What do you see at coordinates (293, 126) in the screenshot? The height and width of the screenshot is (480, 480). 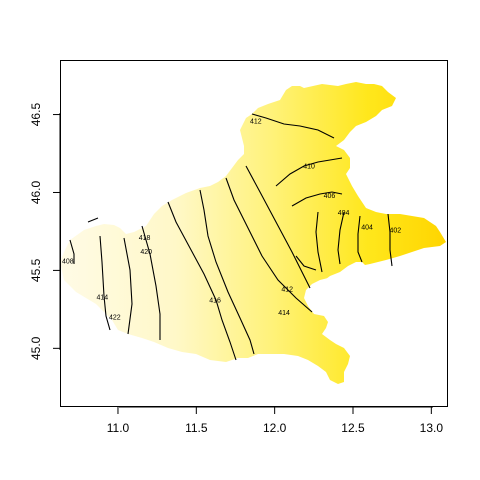 I see `contour-line-412-north` at bounding box center [293, 126].